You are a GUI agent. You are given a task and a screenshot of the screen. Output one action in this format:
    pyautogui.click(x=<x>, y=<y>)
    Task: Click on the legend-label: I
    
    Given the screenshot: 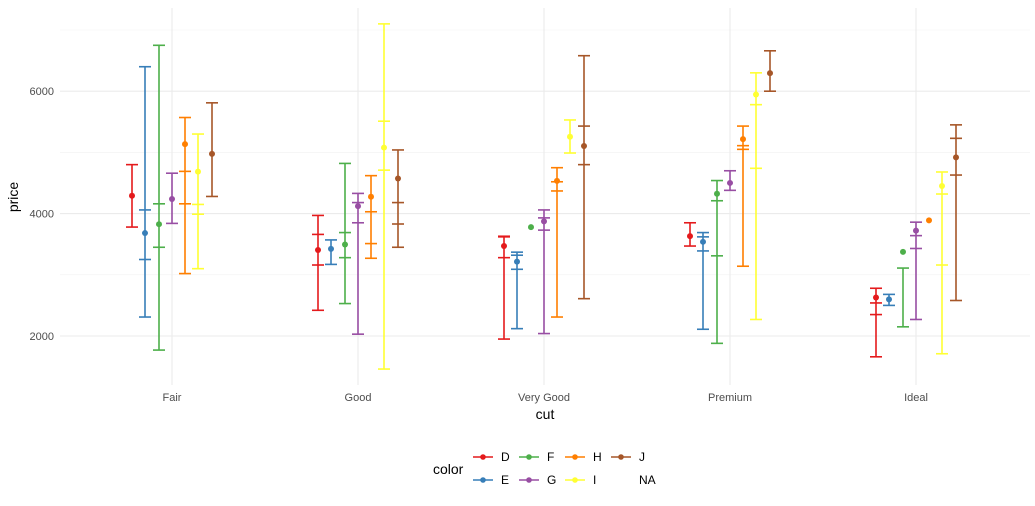 What is the action you would take?
    pyautogui.click(x=594, y=480)
    